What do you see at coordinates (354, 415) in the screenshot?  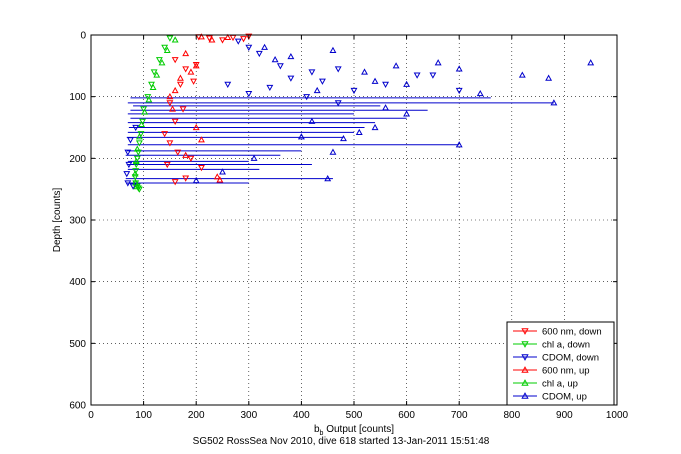 I see `x-tick-label: 500` at bounding box center [354, 415].